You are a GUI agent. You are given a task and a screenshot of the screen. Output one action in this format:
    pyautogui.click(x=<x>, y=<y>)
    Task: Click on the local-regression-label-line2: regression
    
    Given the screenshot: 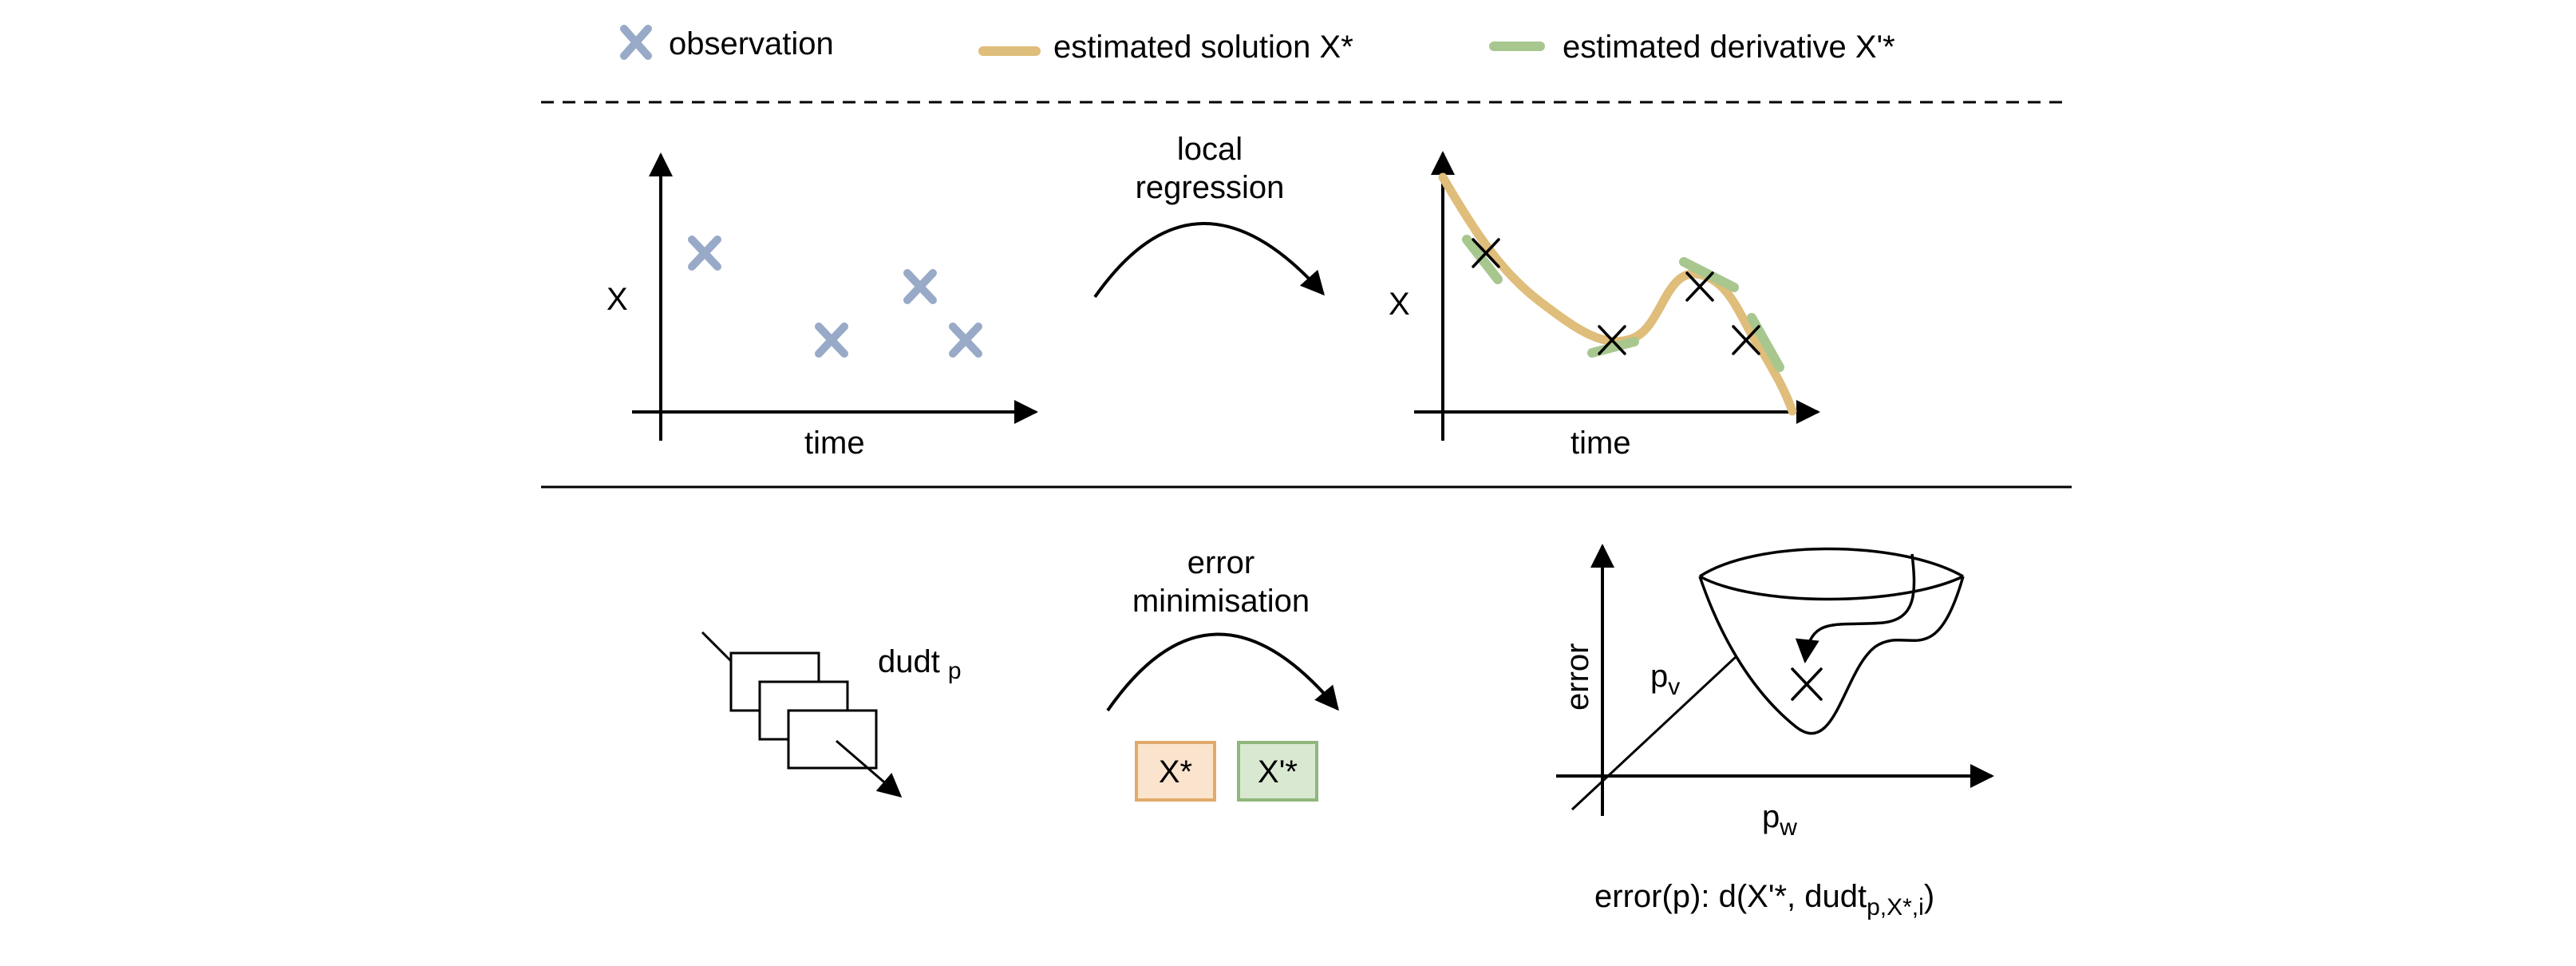 What is the action you would take?
    pyautogui.click(x=1210, y=187)
    